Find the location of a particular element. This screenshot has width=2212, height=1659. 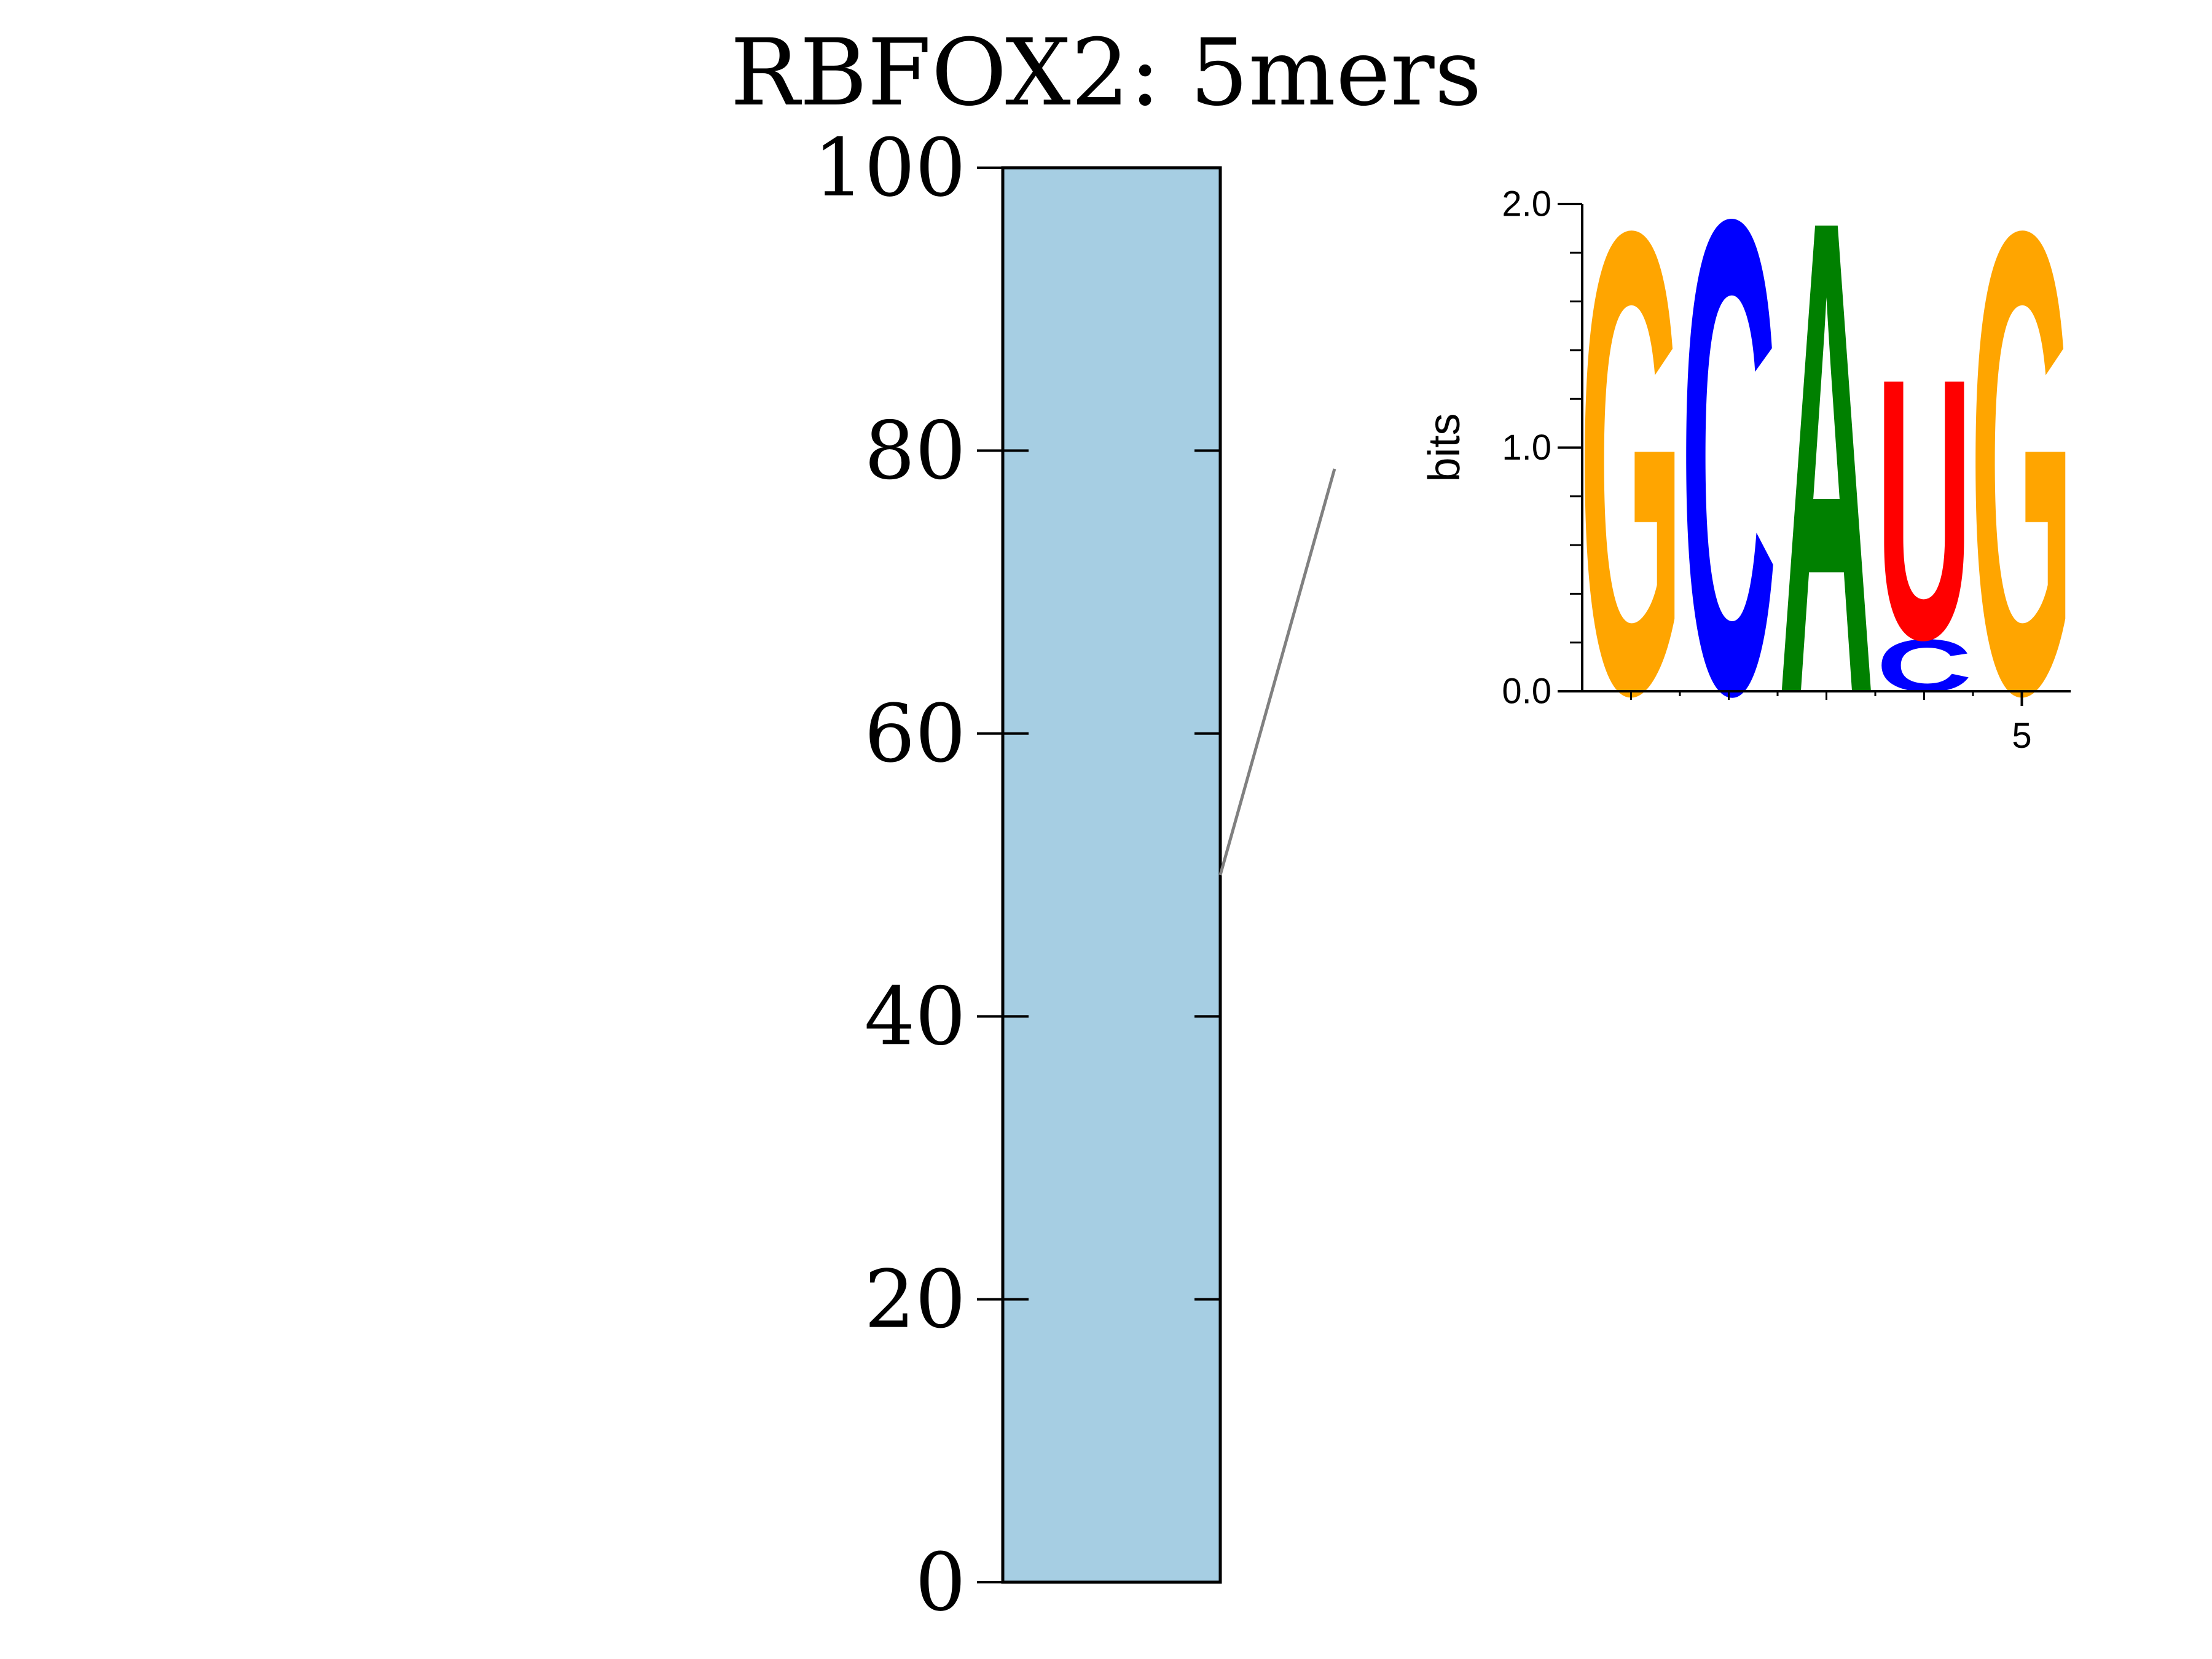

sequence-logo-inset: GC A CUG 0.0 1.0 2.0 bits 5 is located at coordinates (1747, 457).